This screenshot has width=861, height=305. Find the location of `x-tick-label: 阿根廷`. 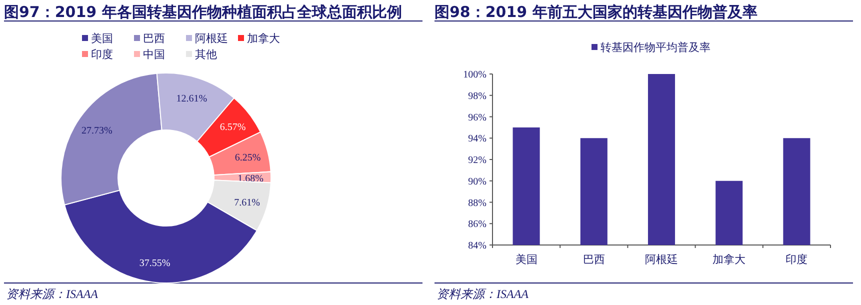

x-tick-label: 阿根廷 is located at coordinates (661, 259).